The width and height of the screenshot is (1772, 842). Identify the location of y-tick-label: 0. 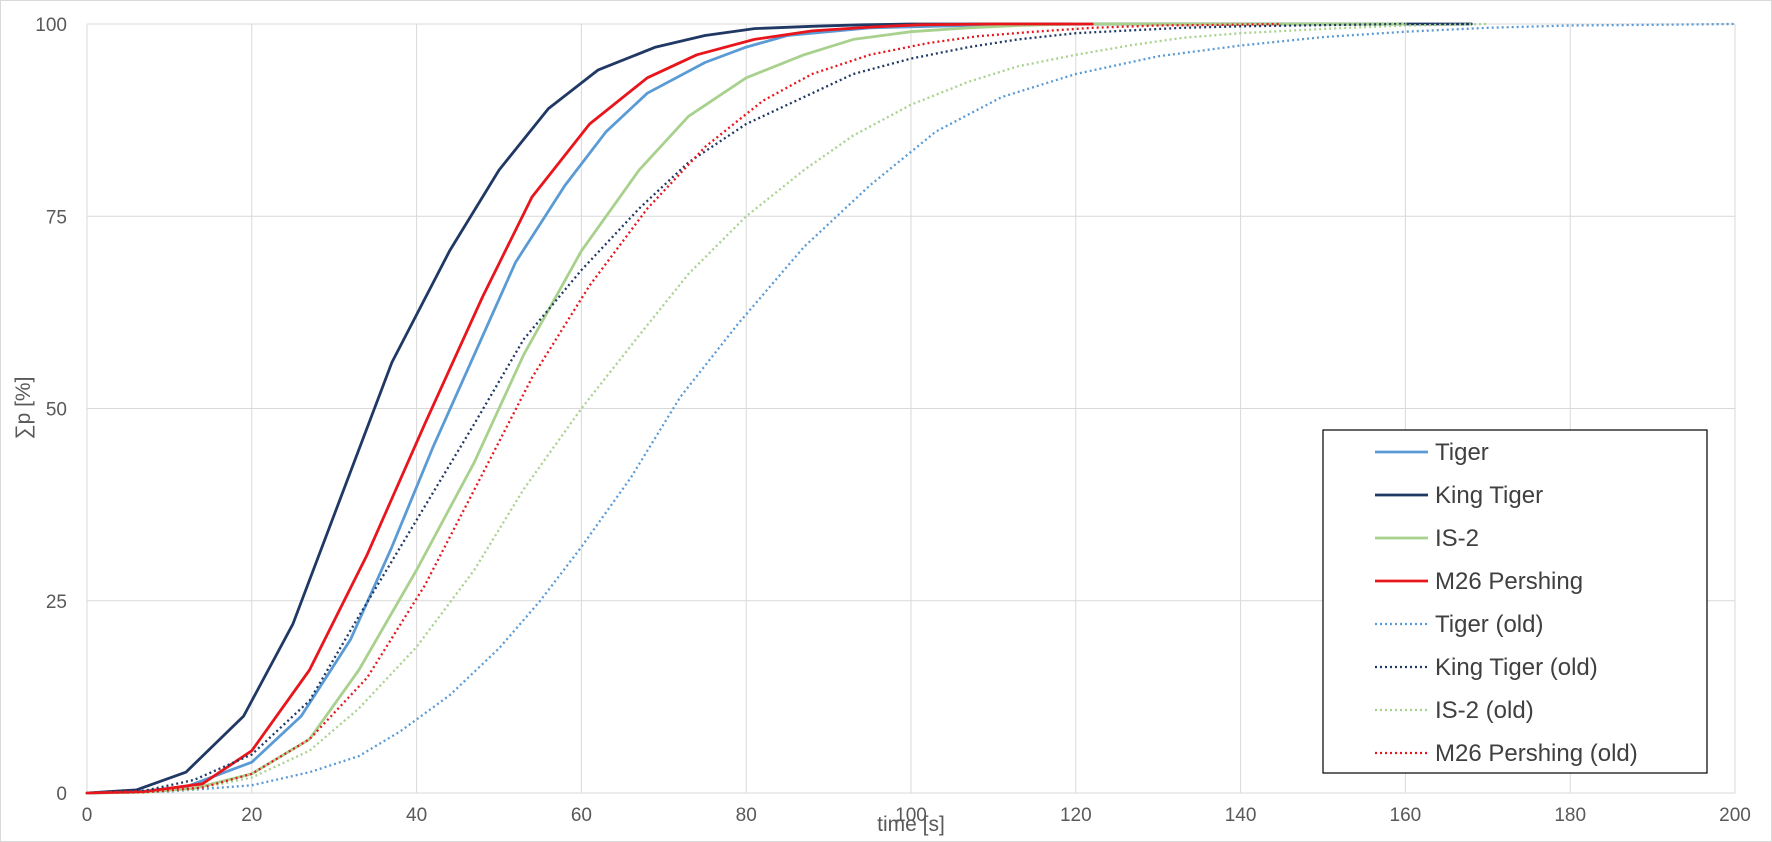
(61, 794).